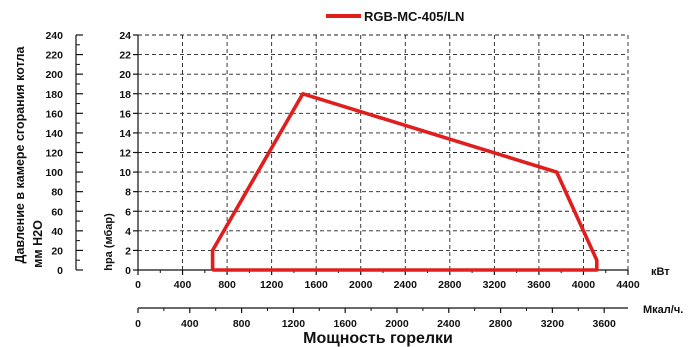 This screenshot has width=698, height=347. I want to click on x-axis-mcal-unit: Мкал/ч., so click(663, 310).